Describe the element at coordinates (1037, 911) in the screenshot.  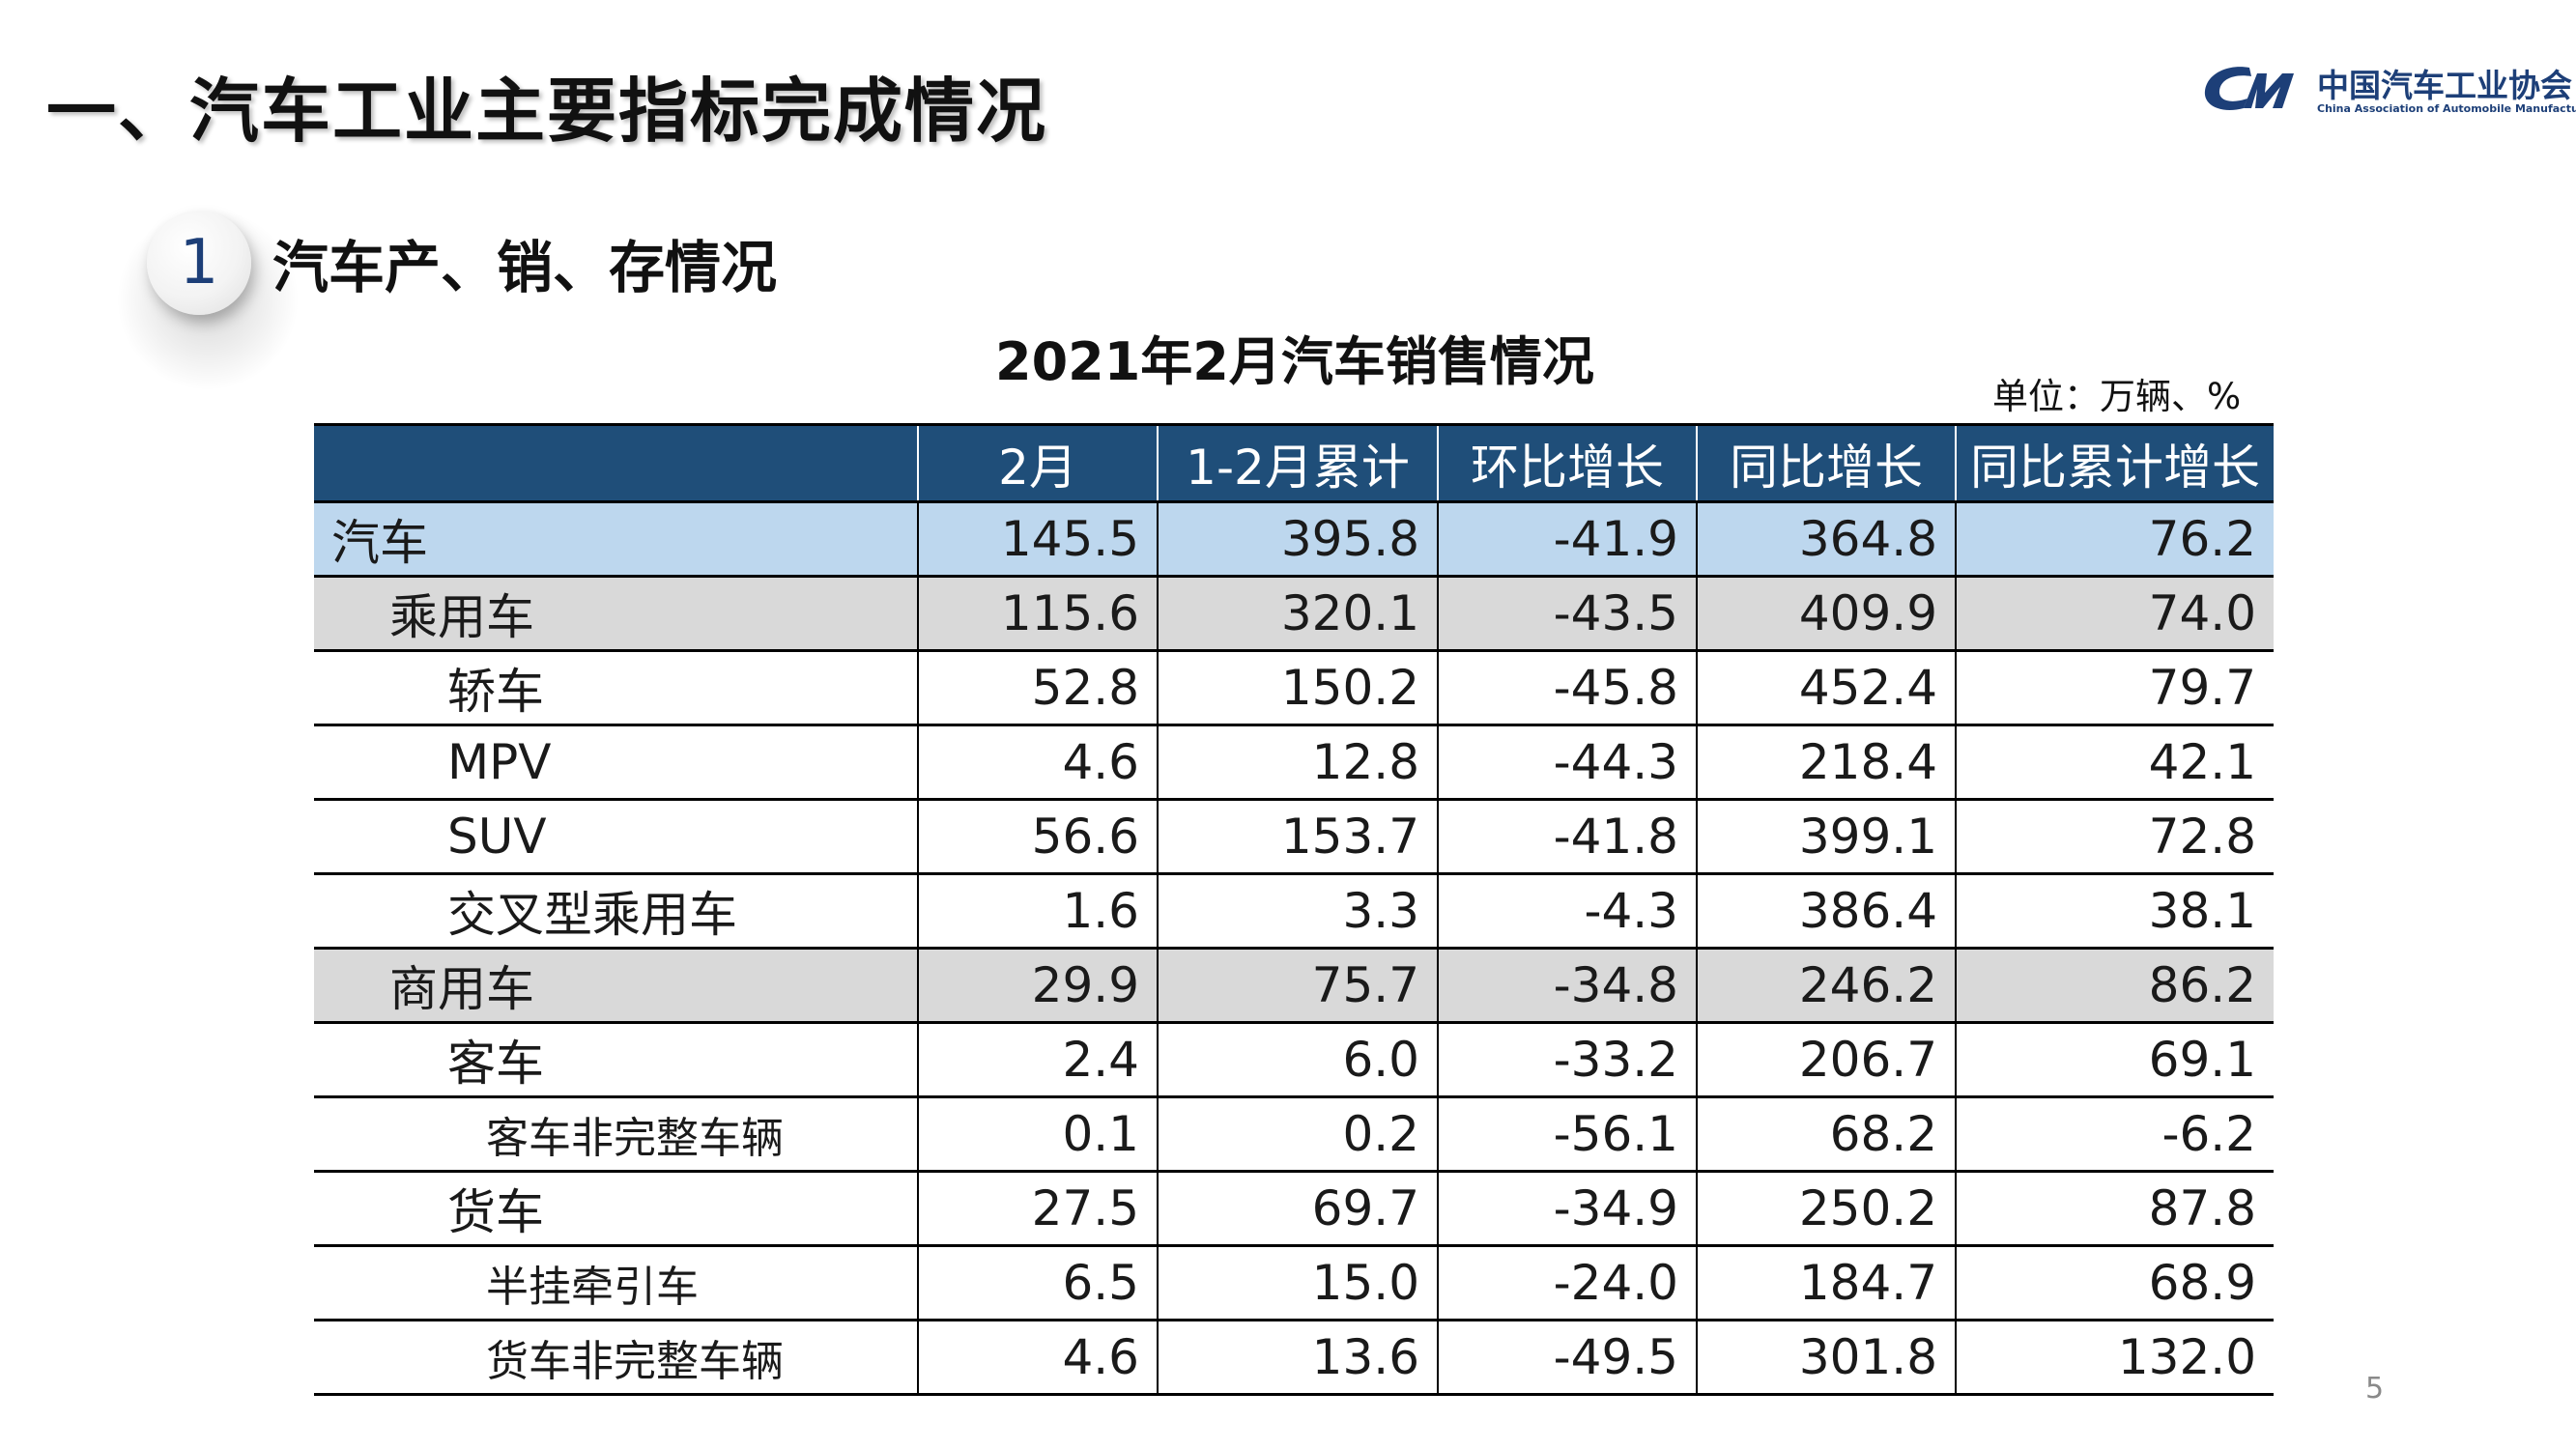
I see `table-cell: 1.6` at that location.